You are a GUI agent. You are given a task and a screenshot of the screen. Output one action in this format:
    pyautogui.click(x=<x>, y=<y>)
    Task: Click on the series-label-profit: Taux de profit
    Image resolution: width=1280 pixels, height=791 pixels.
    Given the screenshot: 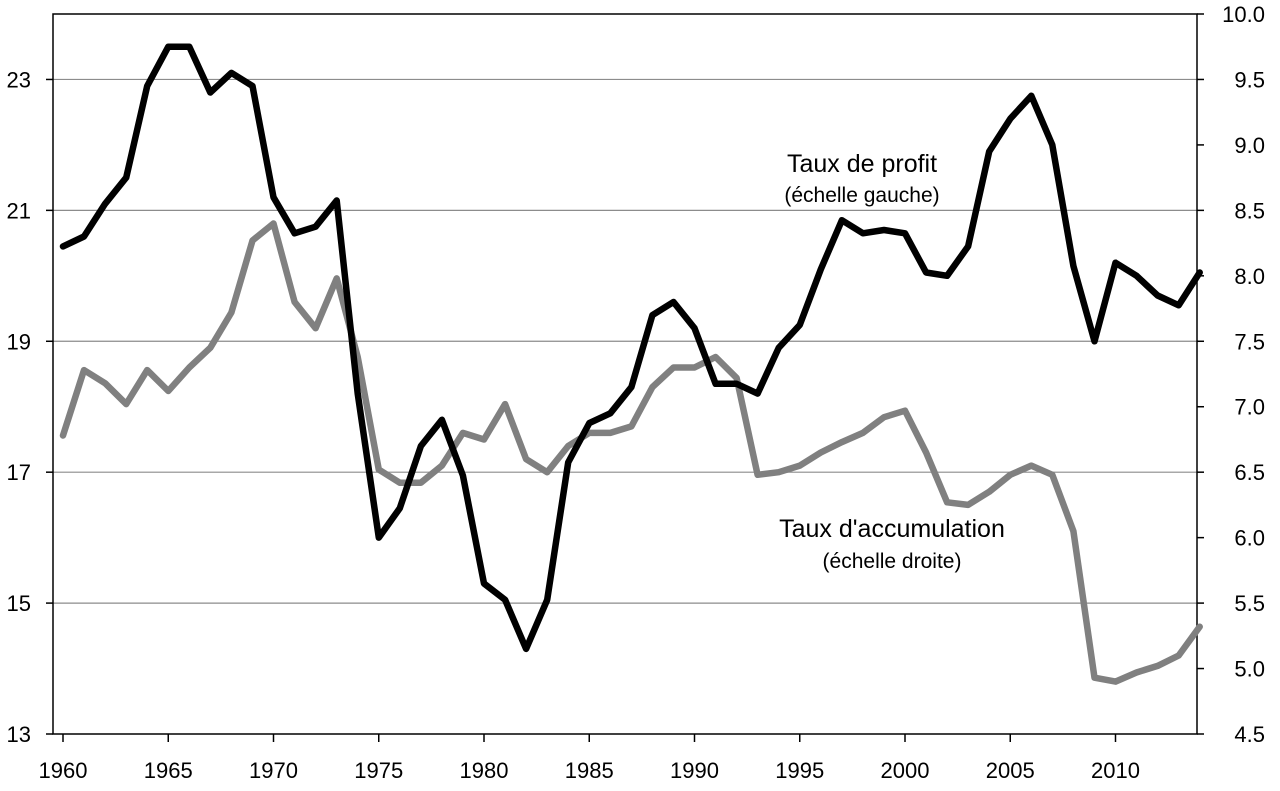 What is the action you would take?
    pyautogui.click(x=862, y=164)
    